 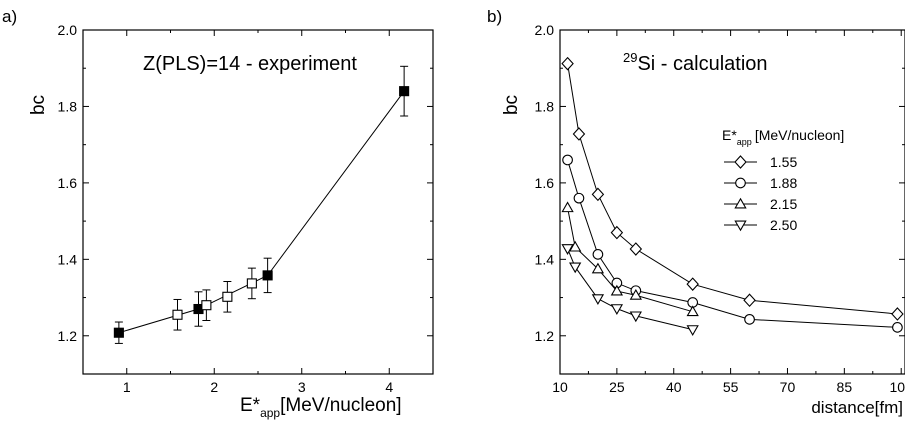 What do you see at coordinates (783, 225) in the screenshot?
I see `legend-label: 2.50` at bounding box center [783, 225].